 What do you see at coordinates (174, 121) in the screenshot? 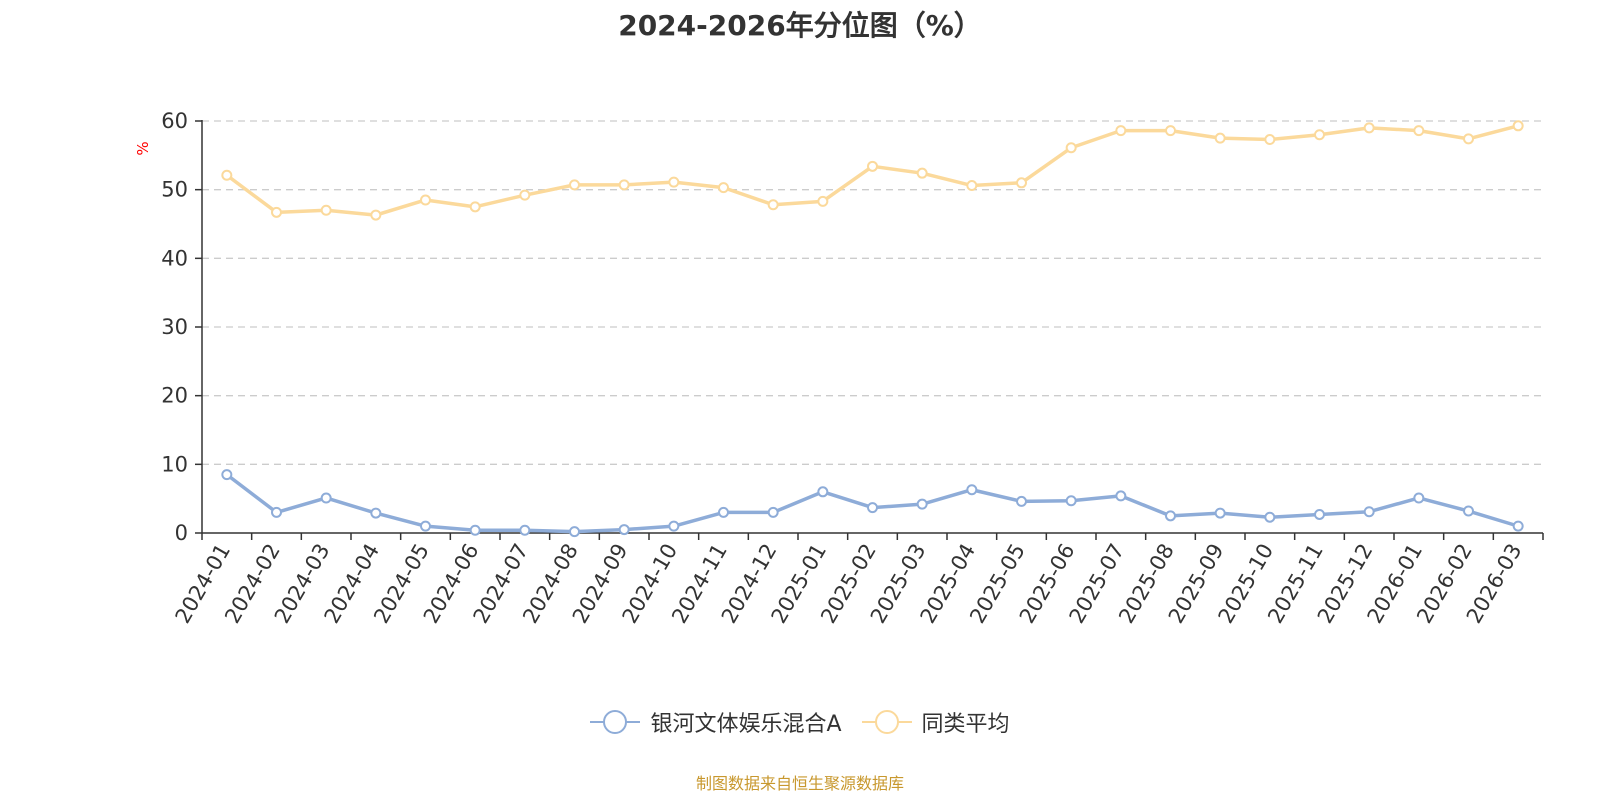
I see `y-tick-label-60: 60` at bounding box center [174, 121].